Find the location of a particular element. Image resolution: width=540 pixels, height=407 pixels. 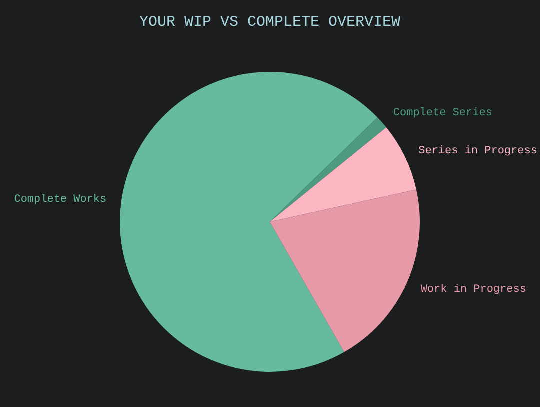

slice-label: Complete Series is located at coordinates (442, 113).